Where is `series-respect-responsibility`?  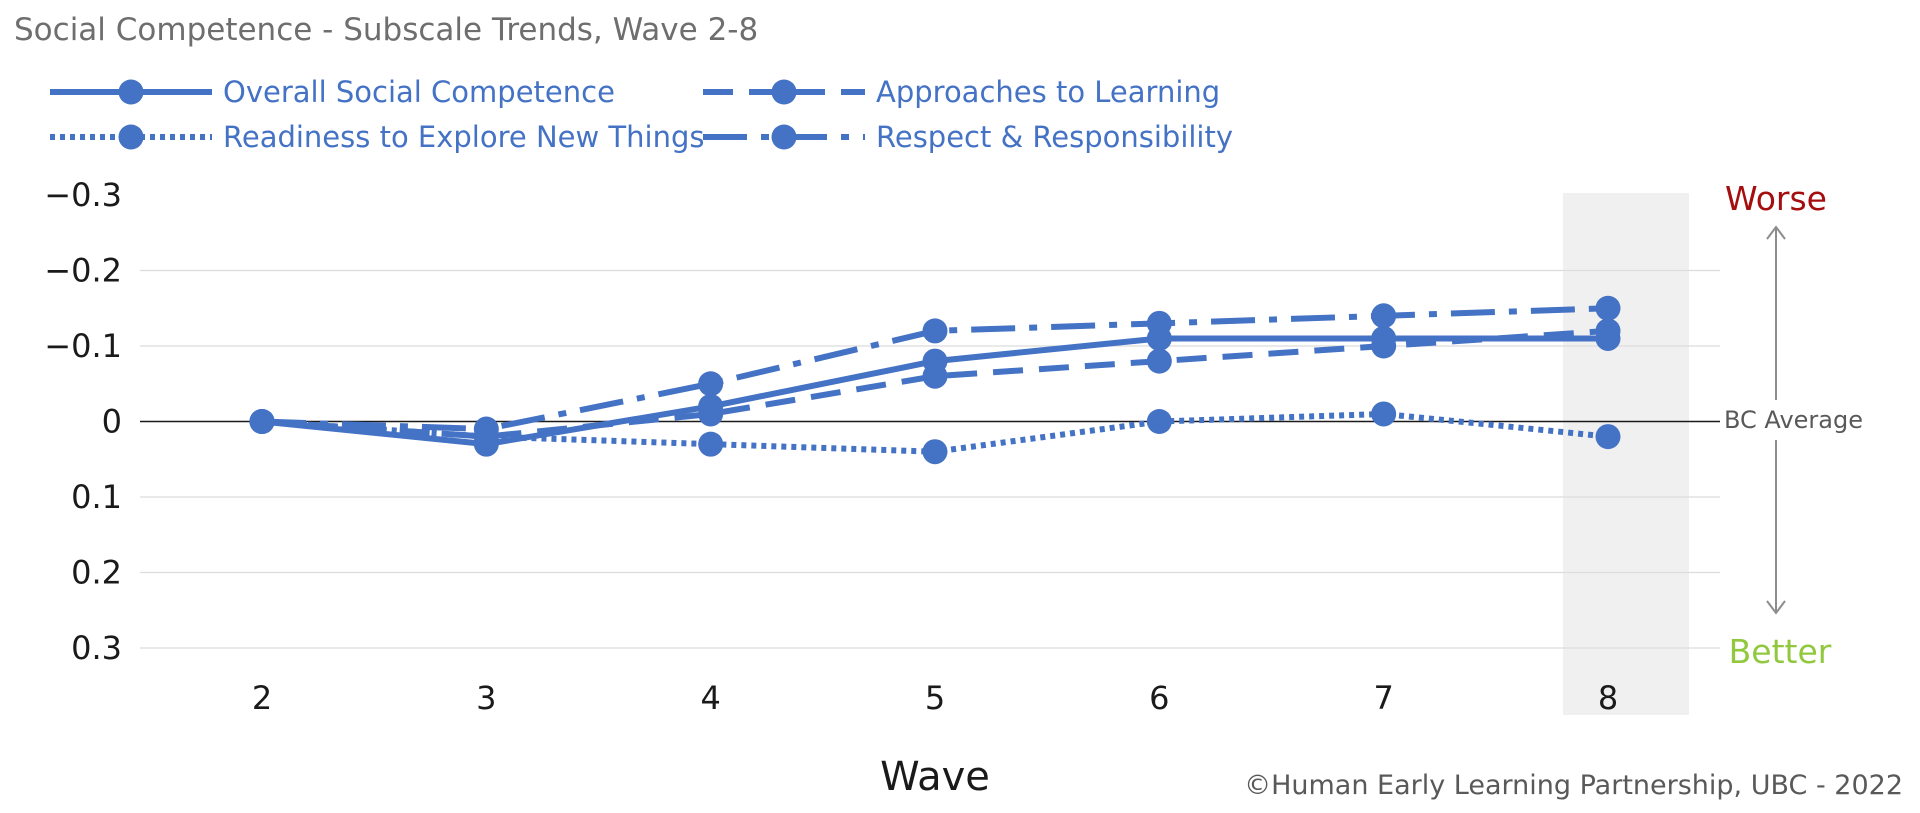
series-respect-responsibility is located at coordinates (935, 368).